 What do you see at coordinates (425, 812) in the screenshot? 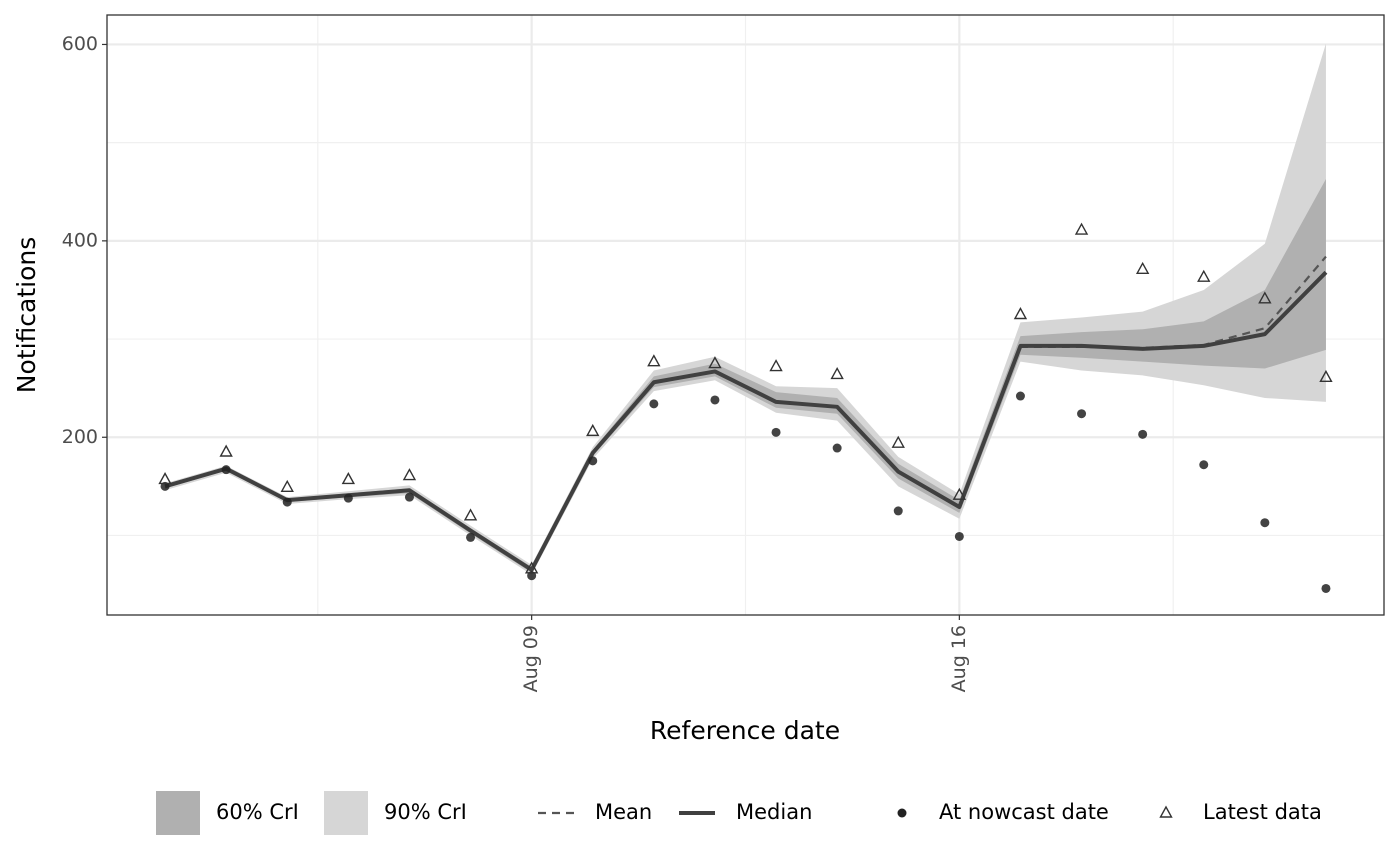
I see `legend-label: 90% CrI` at bounding box center [425, 812].